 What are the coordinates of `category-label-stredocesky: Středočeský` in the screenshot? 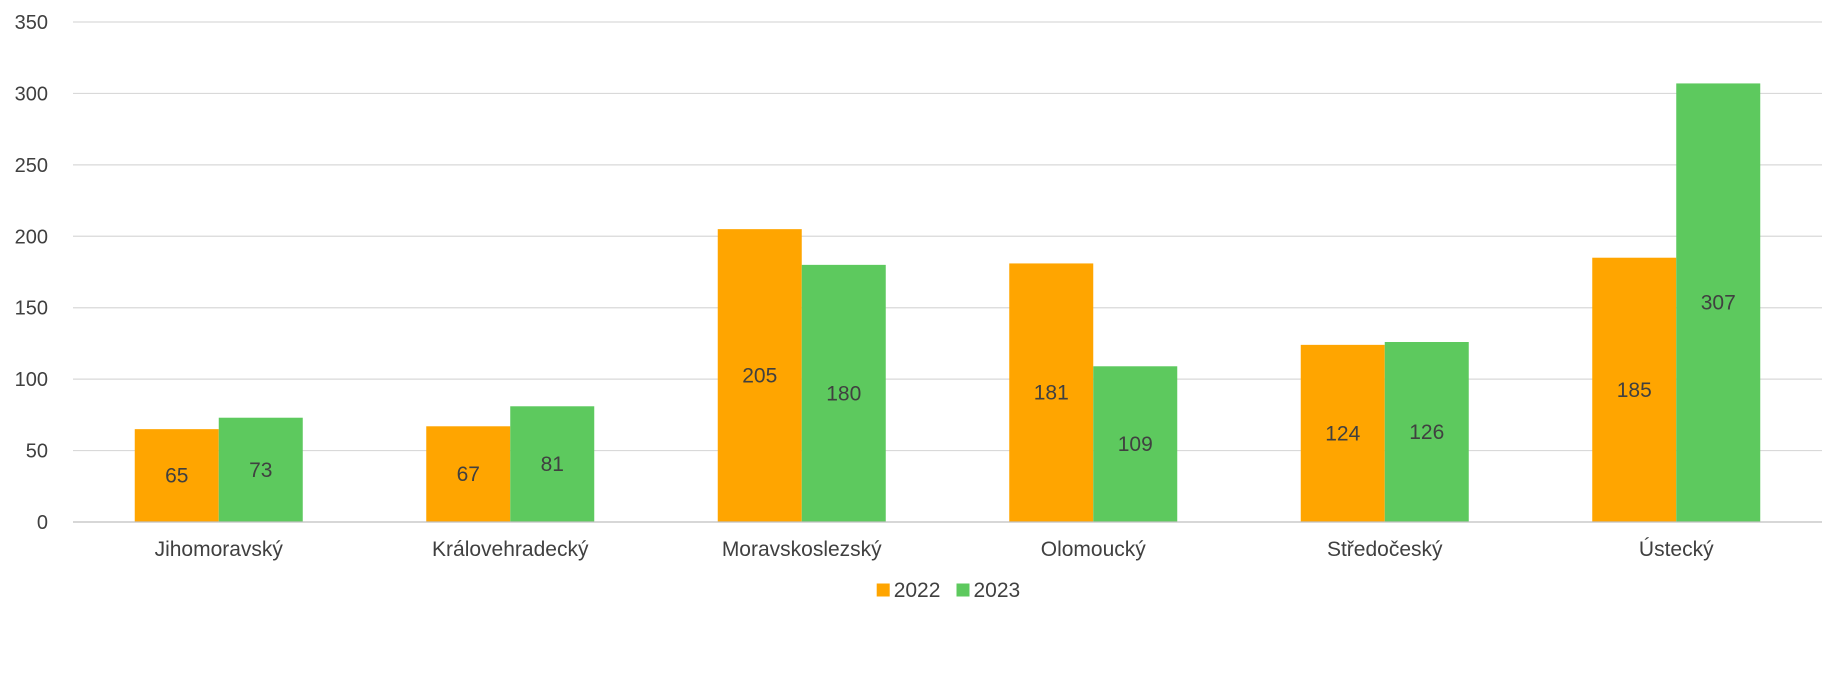 It's located at (1385, 549).